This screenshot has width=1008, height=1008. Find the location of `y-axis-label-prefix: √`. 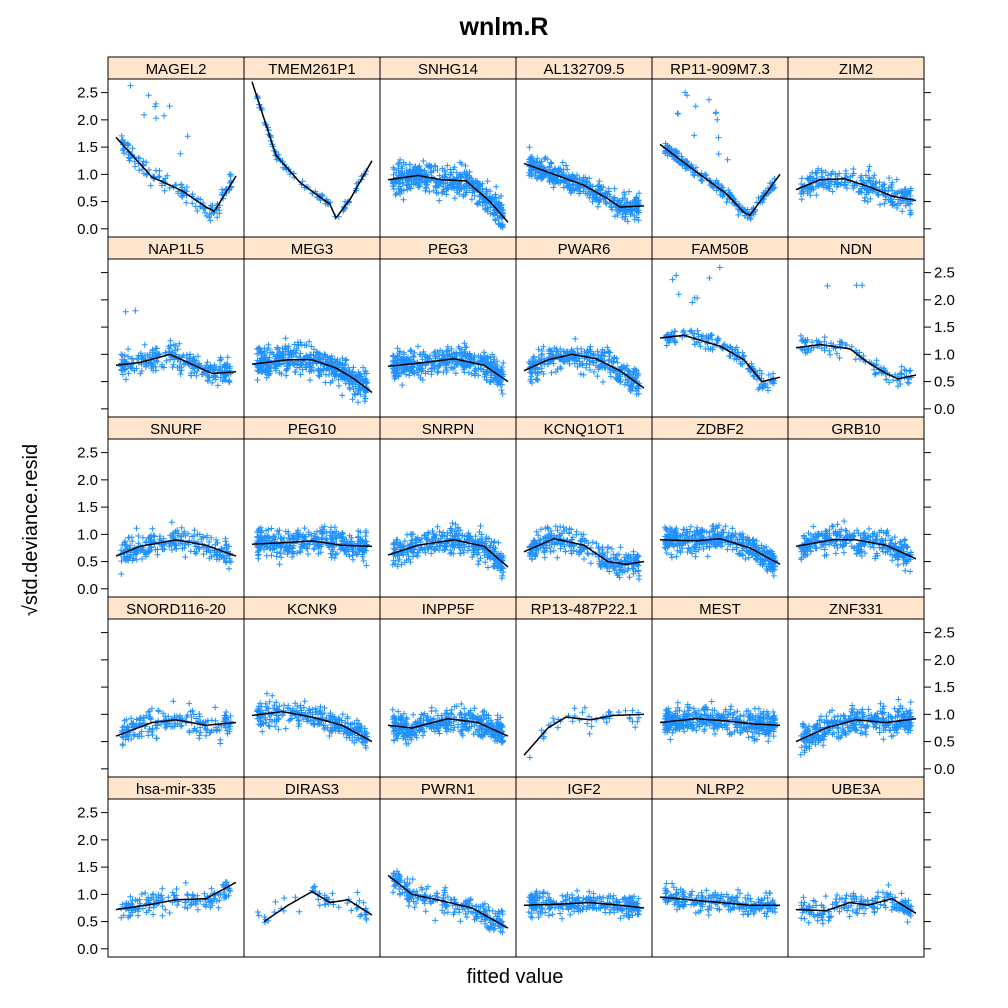

y-axis-label-prefix: √ is located at coordinates (31, 610).